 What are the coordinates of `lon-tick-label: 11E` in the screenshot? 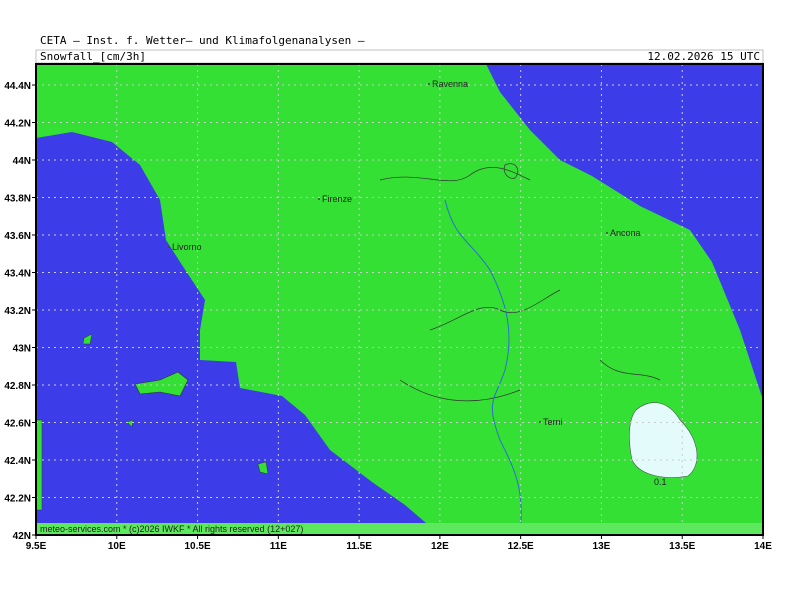 It's located at (279, 546).